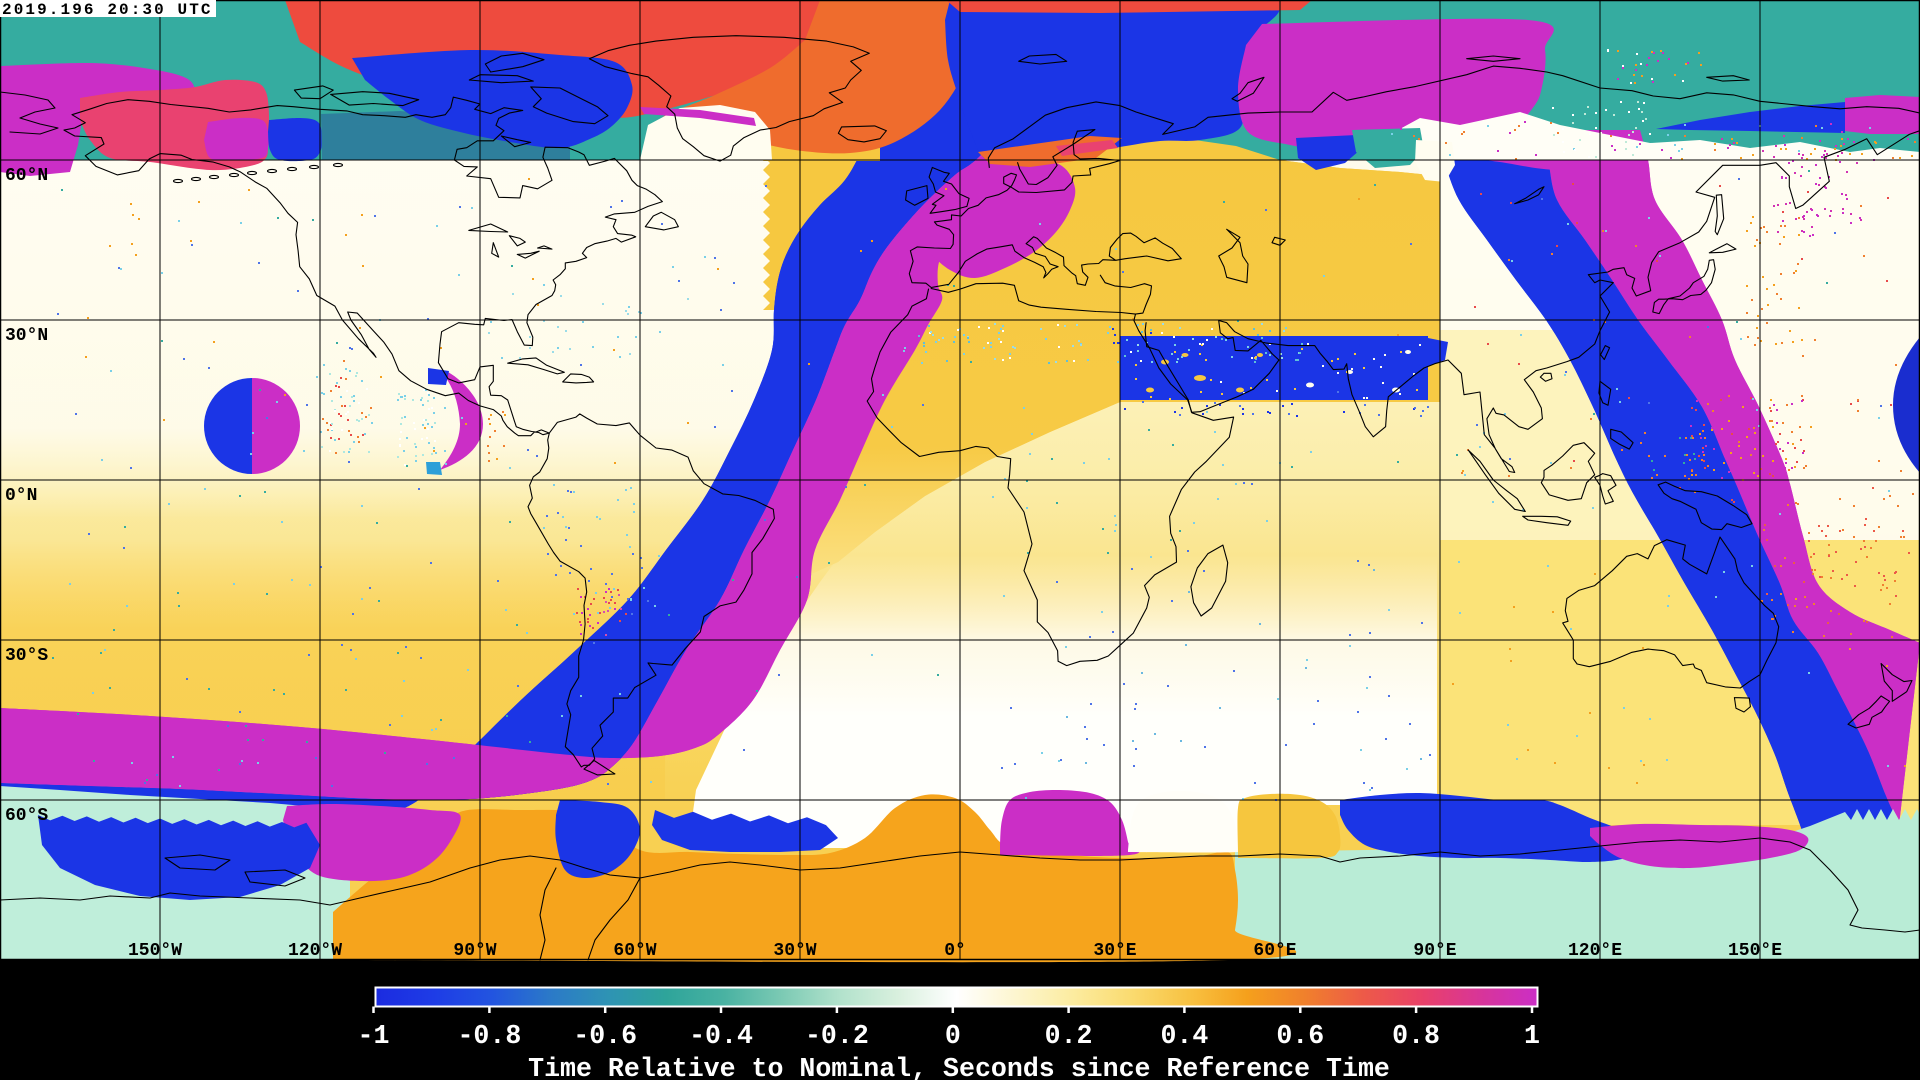 The image size is (1920, 1080). Describe the element at coordinates (1184, 1036) in the screenshot. I see `svg-text: 0.4` at that location.